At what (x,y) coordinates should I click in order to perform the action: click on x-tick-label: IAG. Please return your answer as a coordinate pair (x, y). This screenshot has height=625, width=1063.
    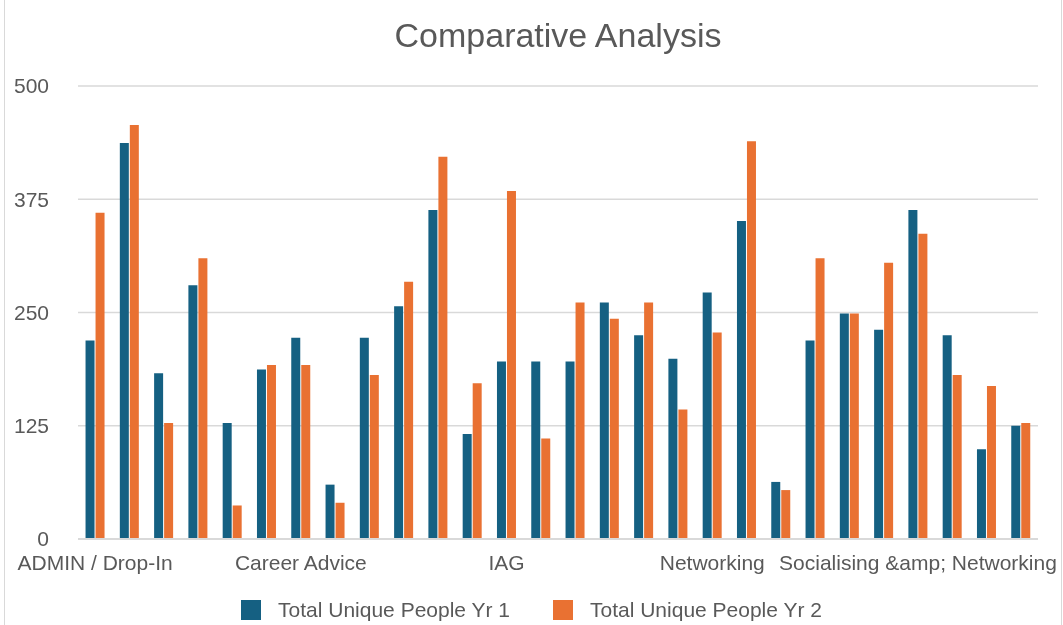
    Looking at the image, I should click on (506, 562).